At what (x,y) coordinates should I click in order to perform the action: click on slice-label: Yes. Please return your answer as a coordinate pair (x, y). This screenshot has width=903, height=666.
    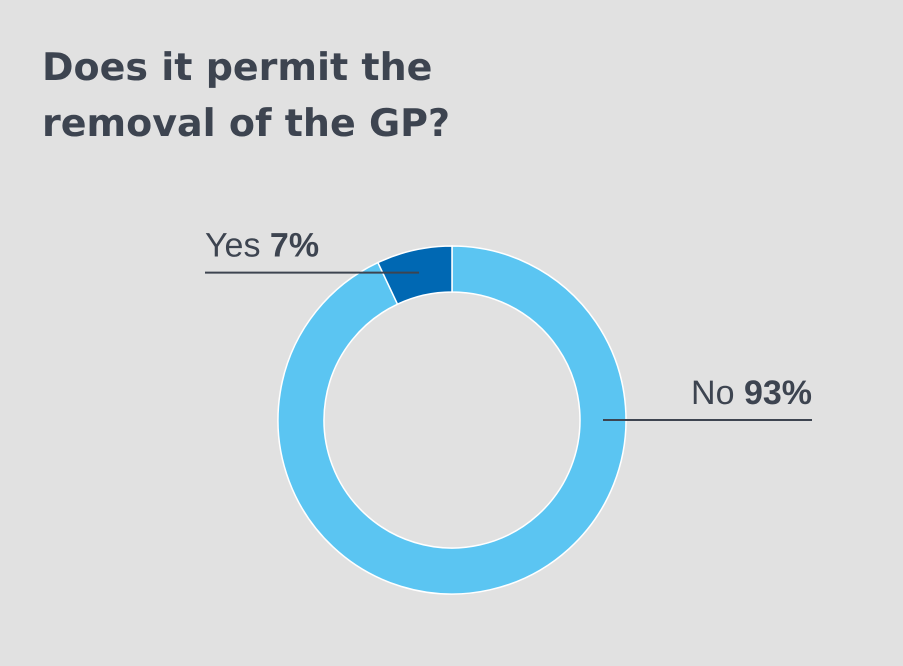
    Looking at the image, I should click on (237, 245).